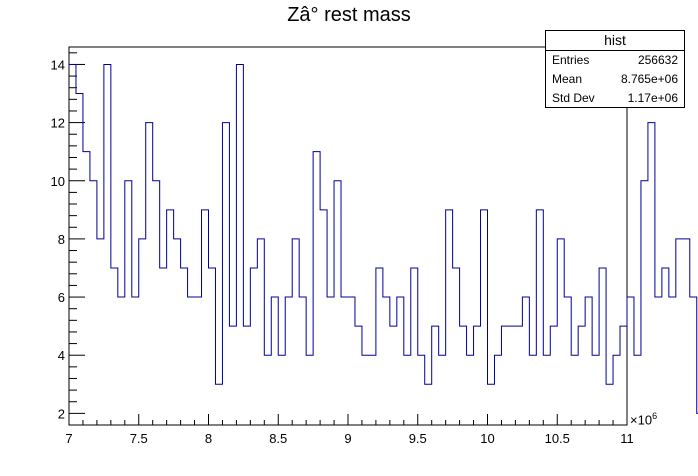 Image resolution: width=698 pixels, height=476 pixels. What do you see at coordinates (418, 438) in the screenshot?
I see `x-tick-label: 9.5` at bounding box center [418, 438].